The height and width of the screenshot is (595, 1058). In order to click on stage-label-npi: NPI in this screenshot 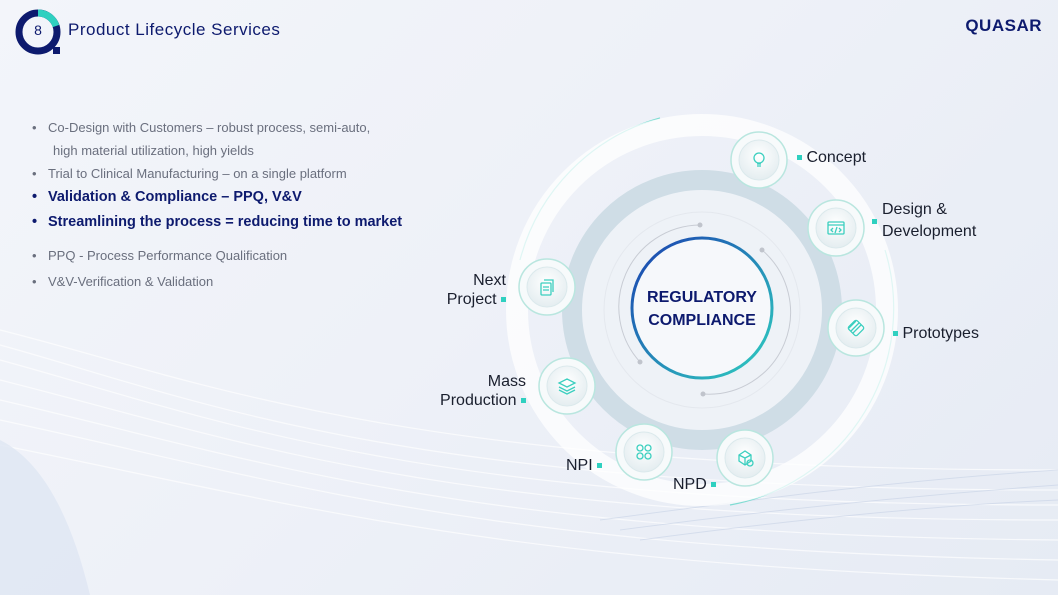, I will do `click(584, 465)`.